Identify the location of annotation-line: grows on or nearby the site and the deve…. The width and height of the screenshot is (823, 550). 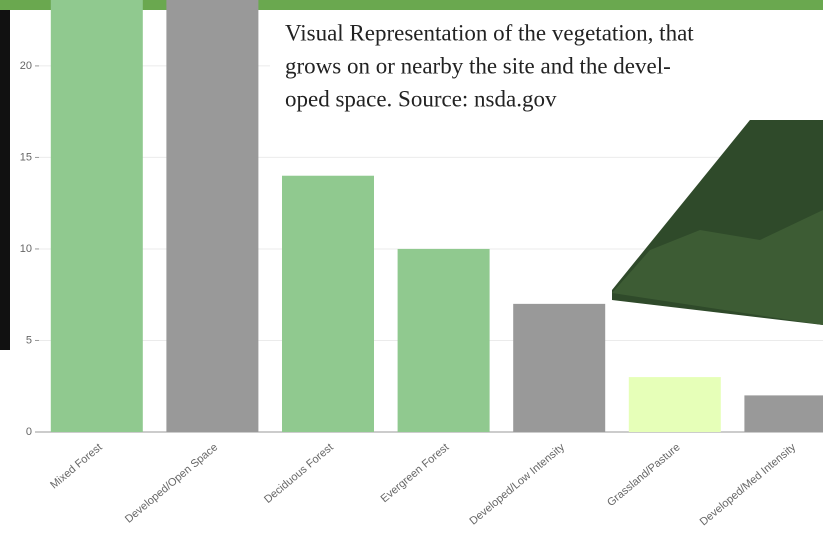
(478, 65).